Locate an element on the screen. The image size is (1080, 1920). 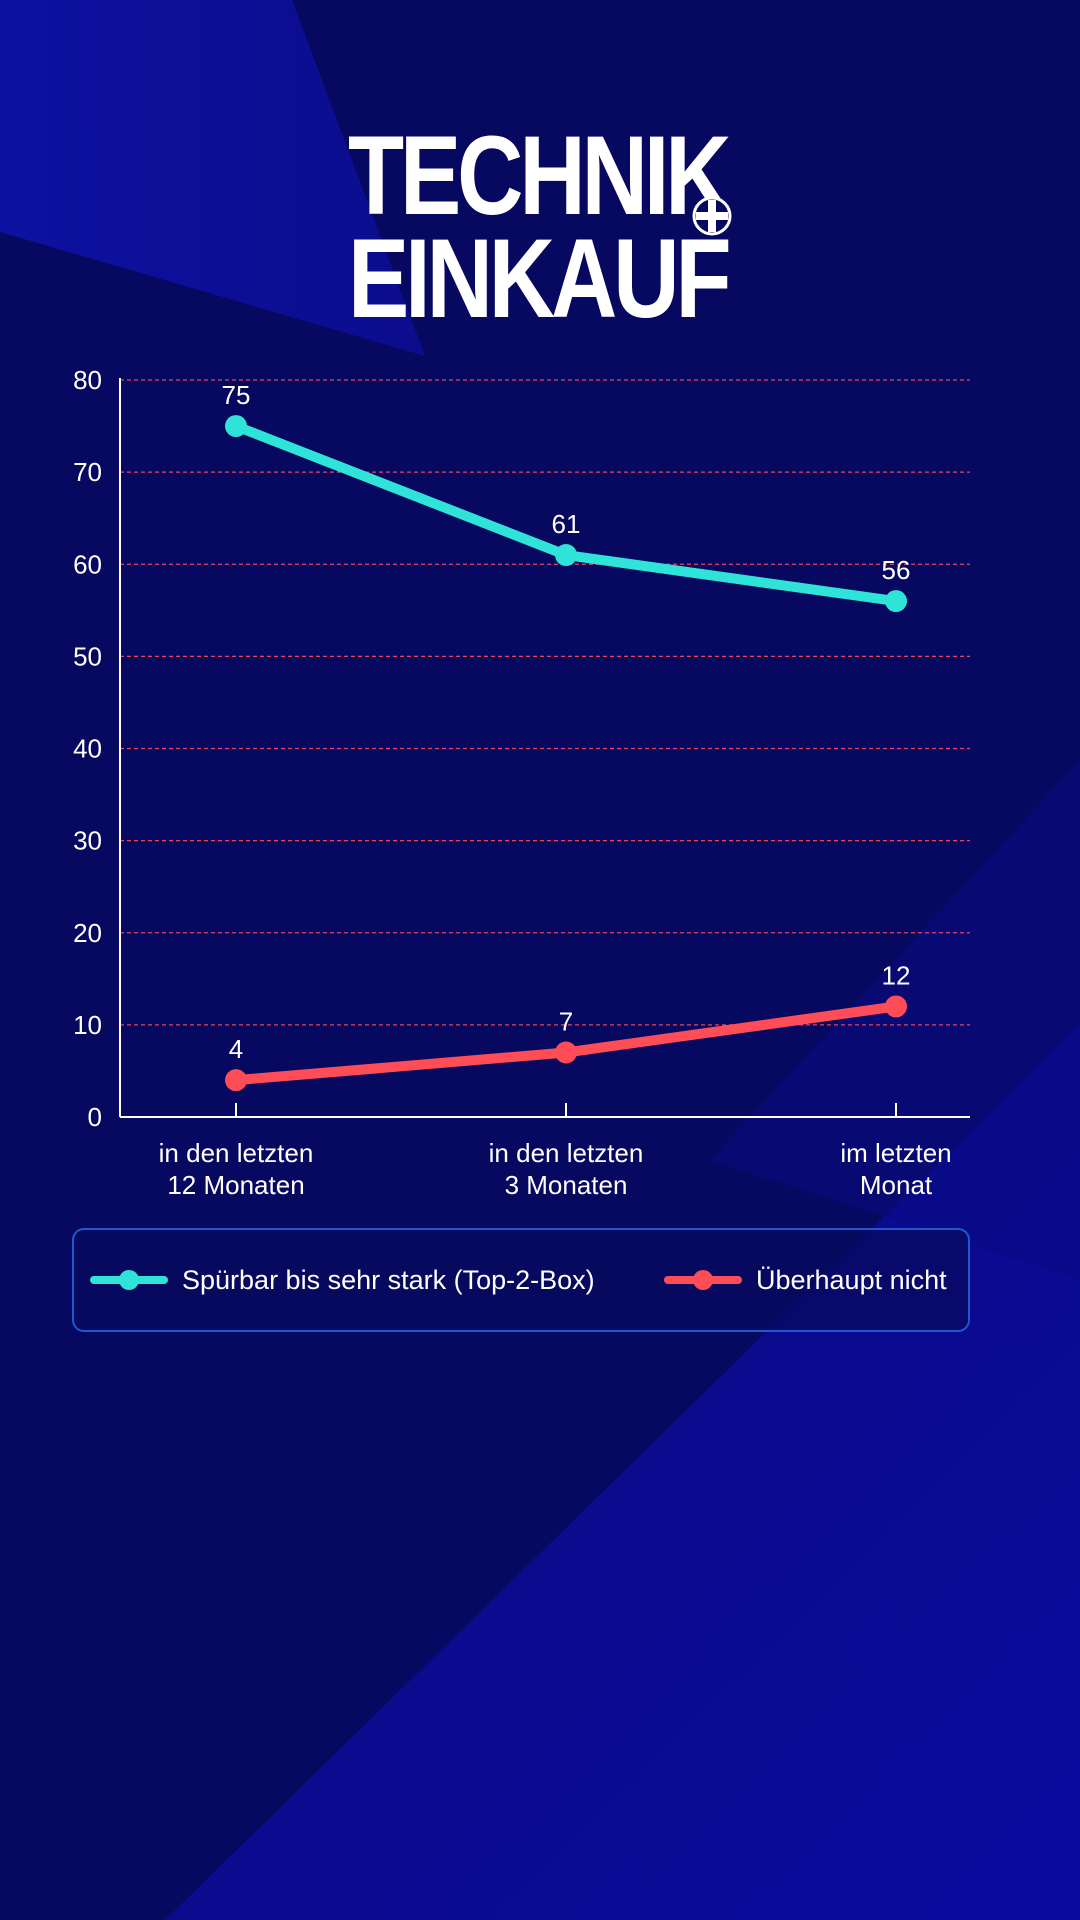
y-tick-label-0: 0 is located at coordinates (95, 1117).